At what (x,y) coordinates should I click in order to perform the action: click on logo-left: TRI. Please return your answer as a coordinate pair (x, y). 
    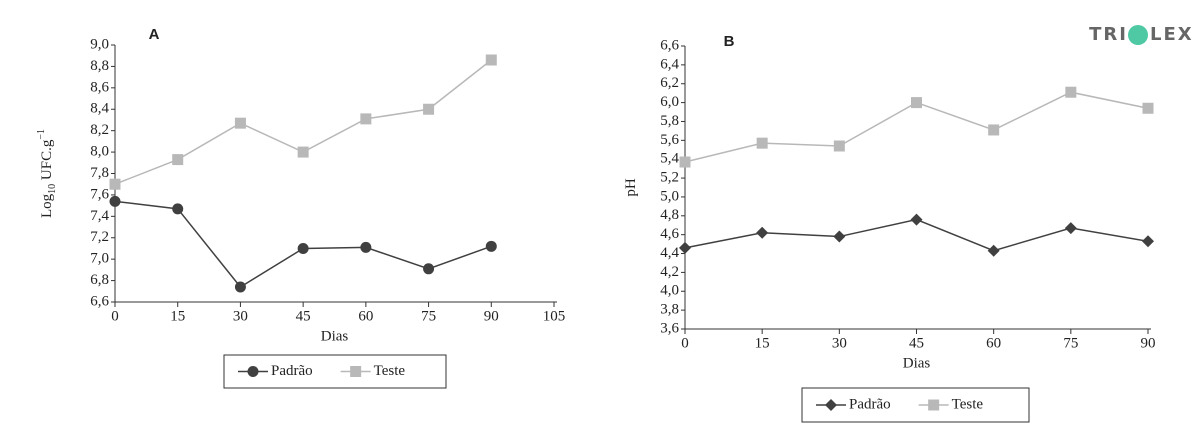
    Looking at the image, I should click on (1108, 34).